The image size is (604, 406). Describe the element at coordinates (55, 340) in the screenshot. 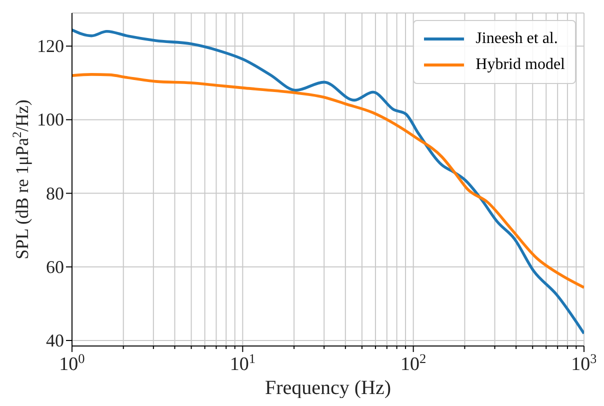

I see `y-tick-label: 40` at that location.